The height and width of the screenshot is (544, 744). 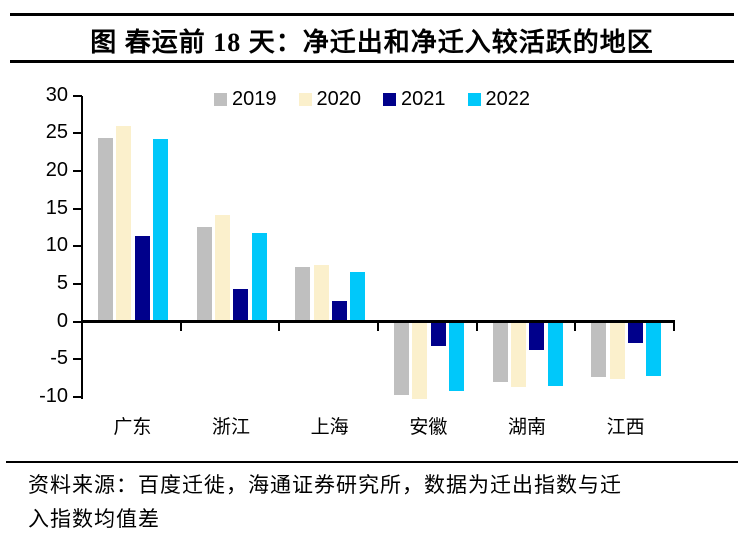 I want to click on bar-2022-group3, so click(x=358, y=296).